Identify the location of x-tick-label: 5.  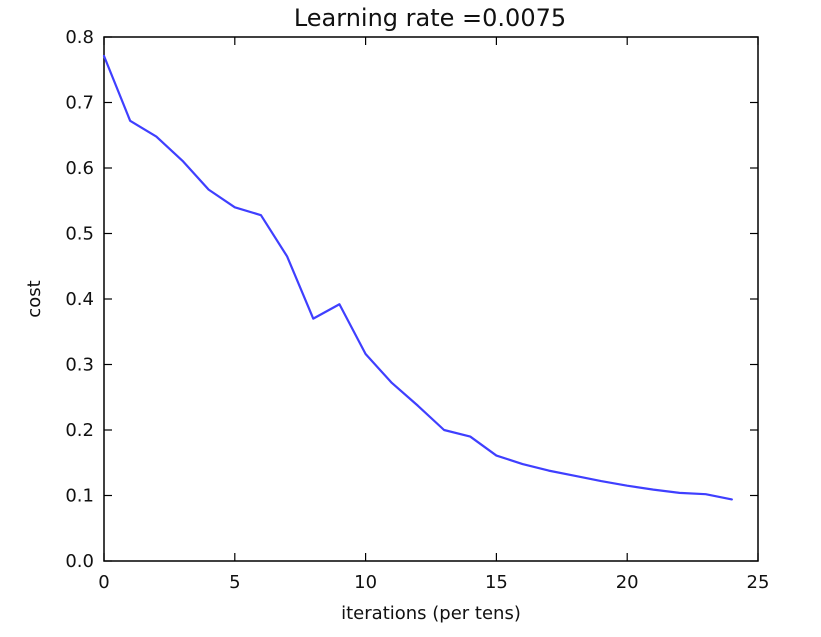
(234, 582).